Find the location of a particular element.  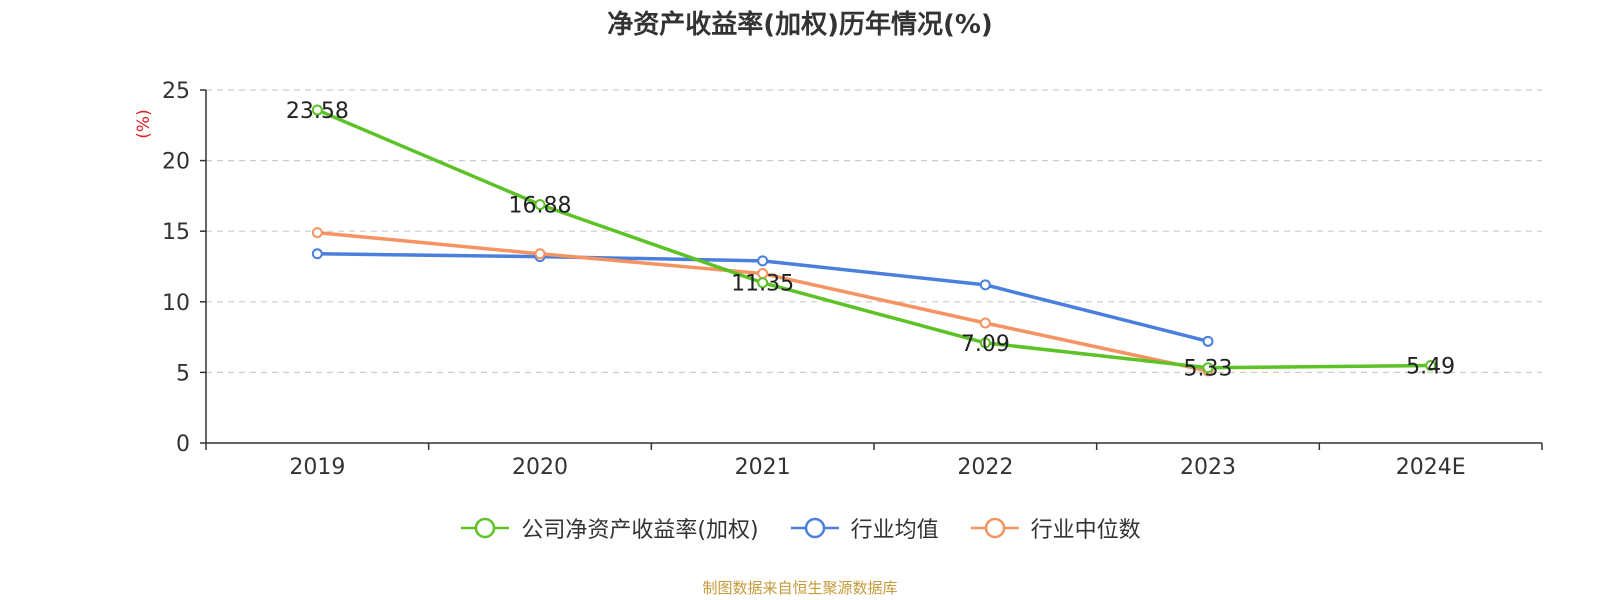

x-tick-label: 2022 is located at coordinates (985, 467).